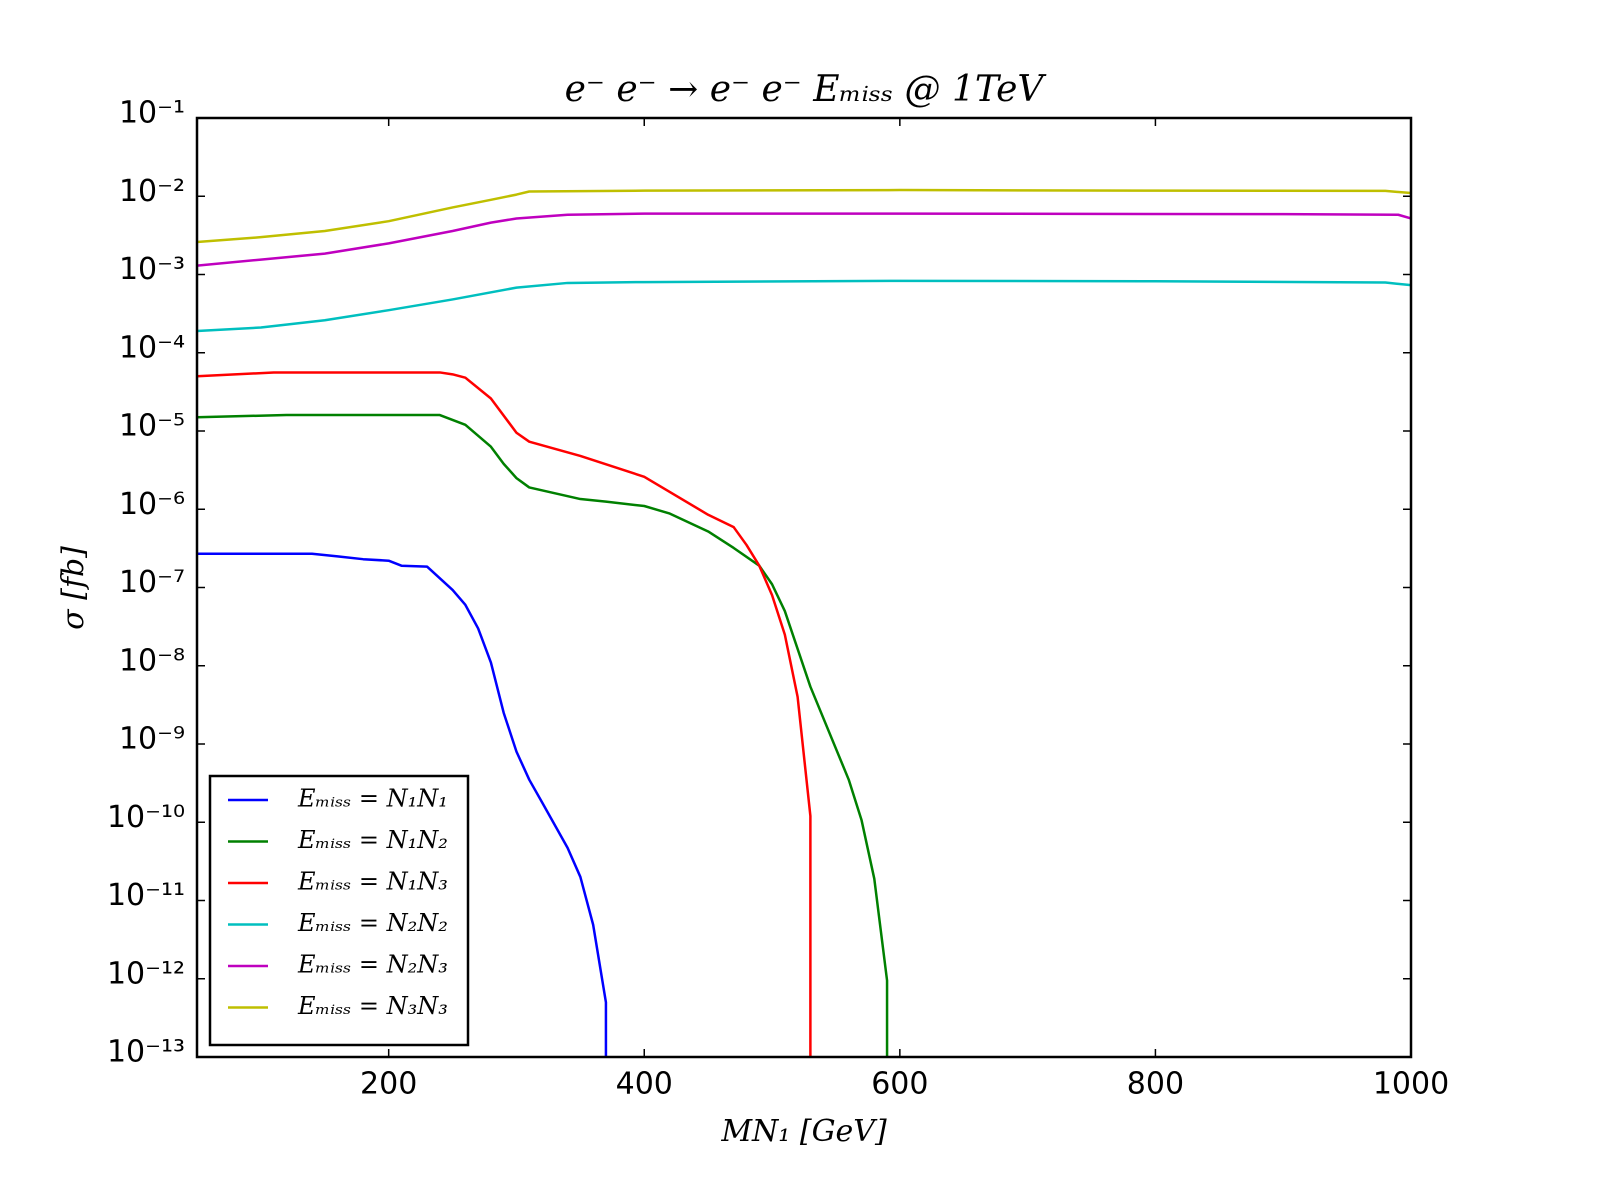  I want to click on legend-label: Eₘᵢₛₛ = N₂N₂, so click(372, 923).